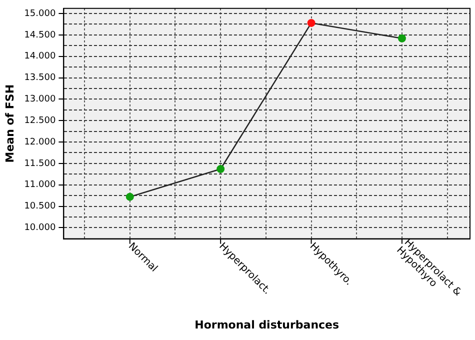 This screenshot has height=340, width=475. What do you see at coordinates (40, 13) in the screenshot?
I see `y-tick-label: 15.000` at bounding box center [40, 13].